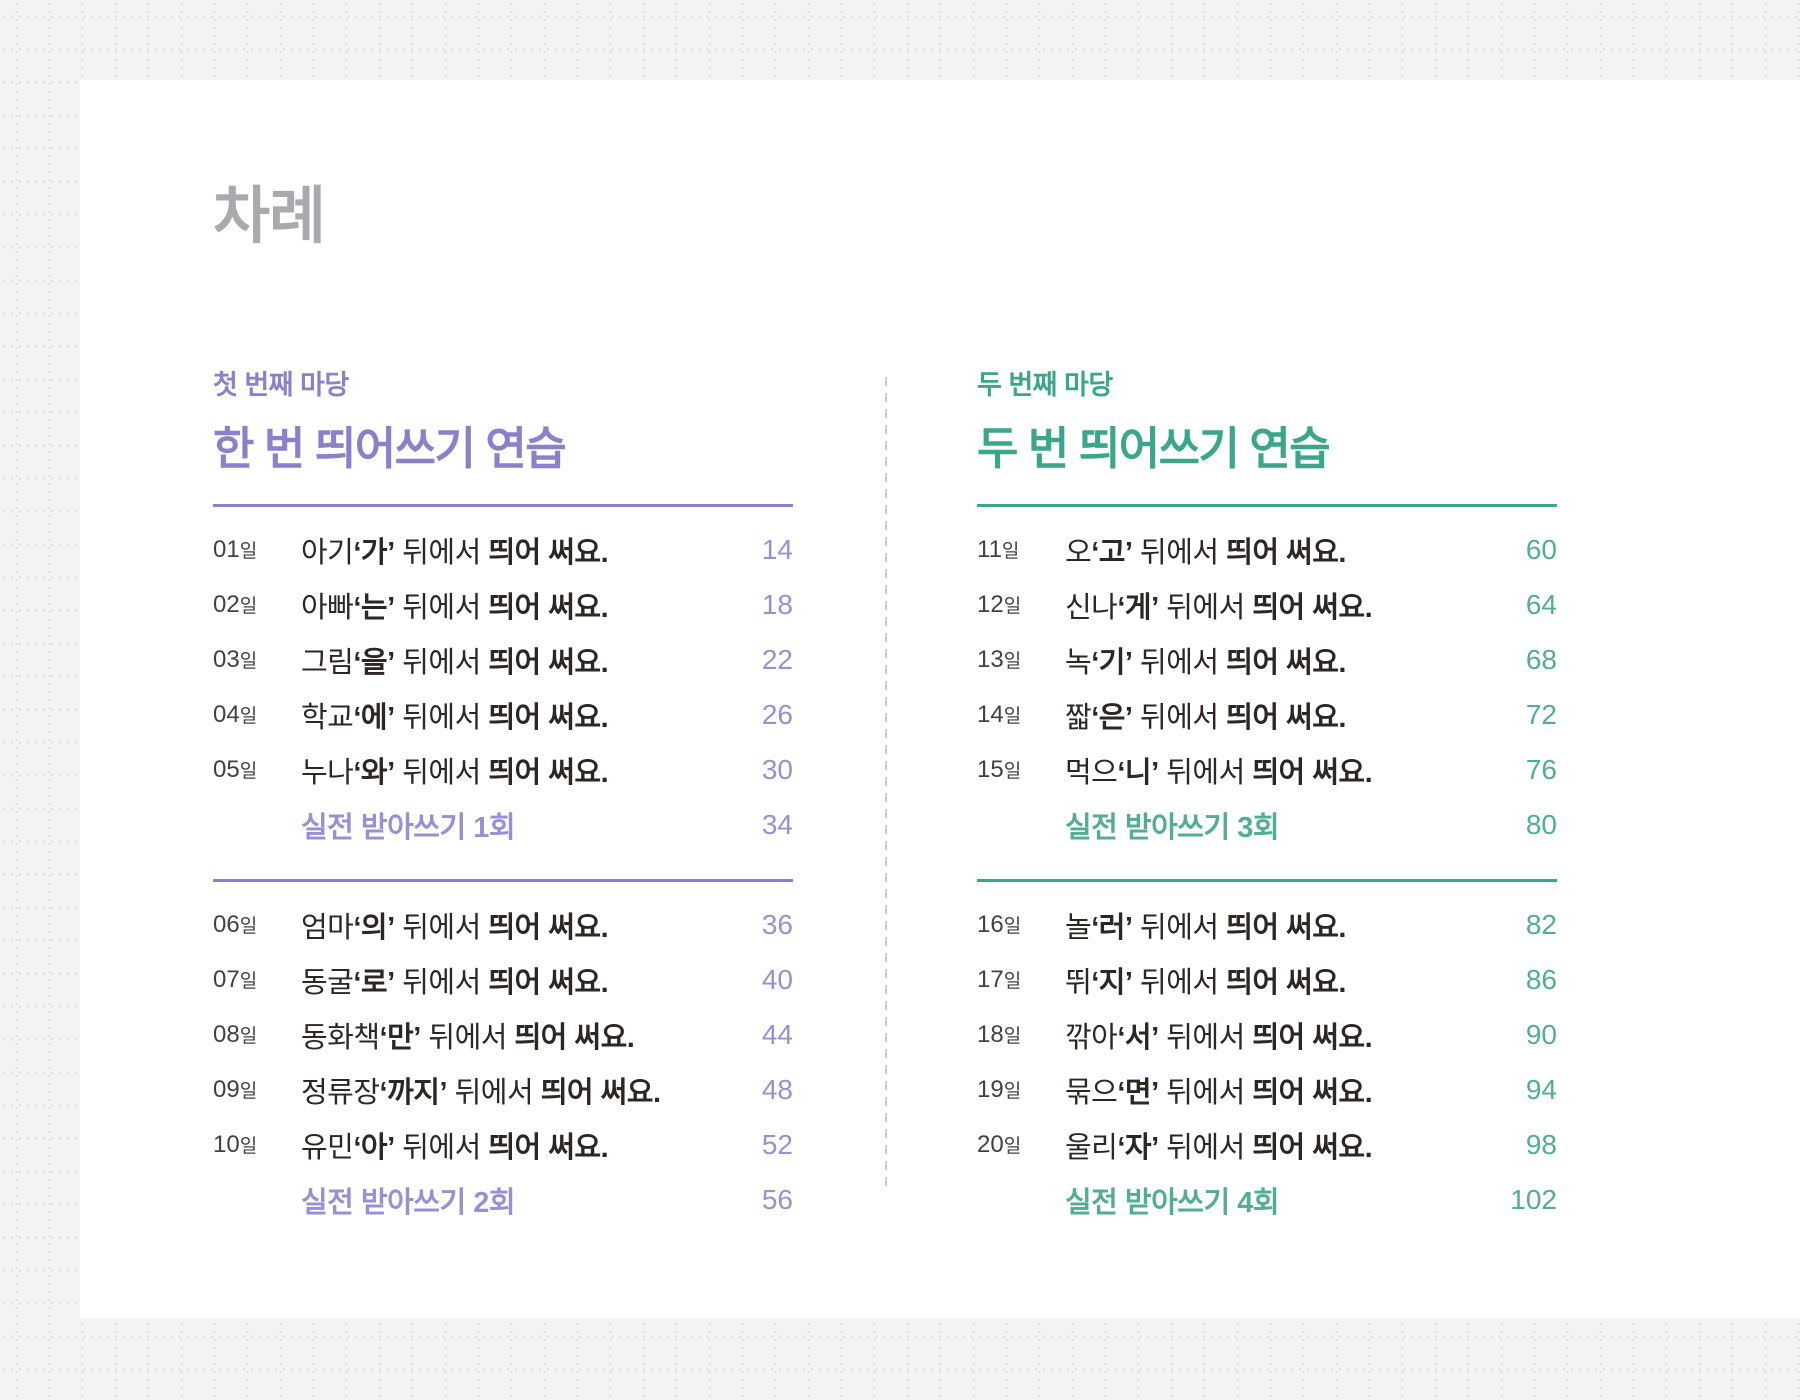 The image size is (1800, 1400). I want to click on item-page-number: 94, so click(1541, 1089).